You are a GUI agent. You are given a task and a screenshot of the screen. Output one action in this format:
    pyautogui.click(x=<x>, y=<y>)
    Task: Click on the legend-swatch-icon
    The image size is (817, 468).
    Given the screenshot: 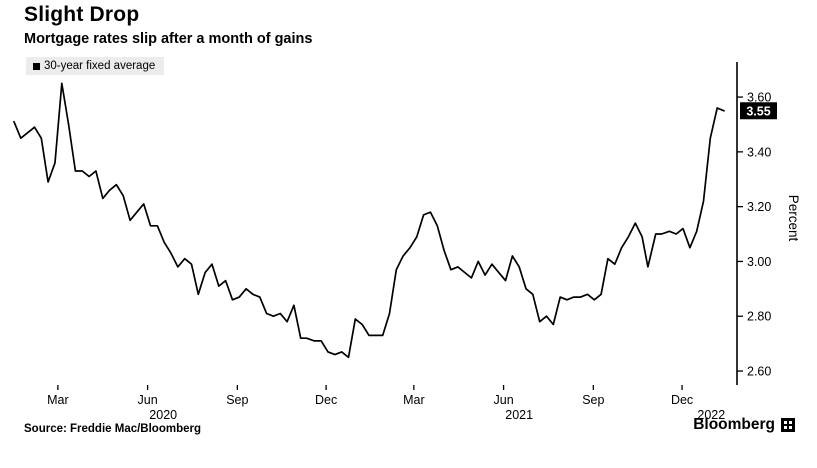 What is the action you would take?
    pyautogui.click(x=36, y=66)
    